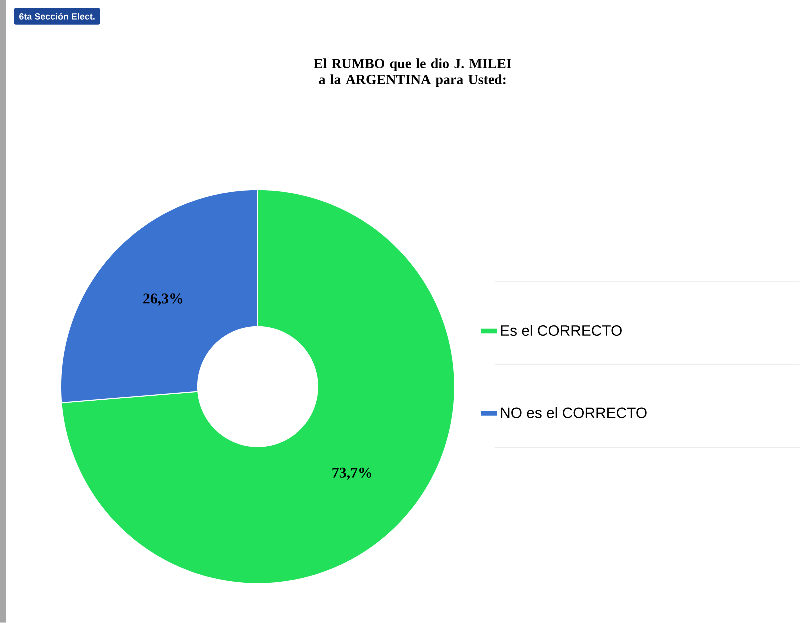  I want to click on legend-label: NO es el CORRECTO, so click(574, 412).